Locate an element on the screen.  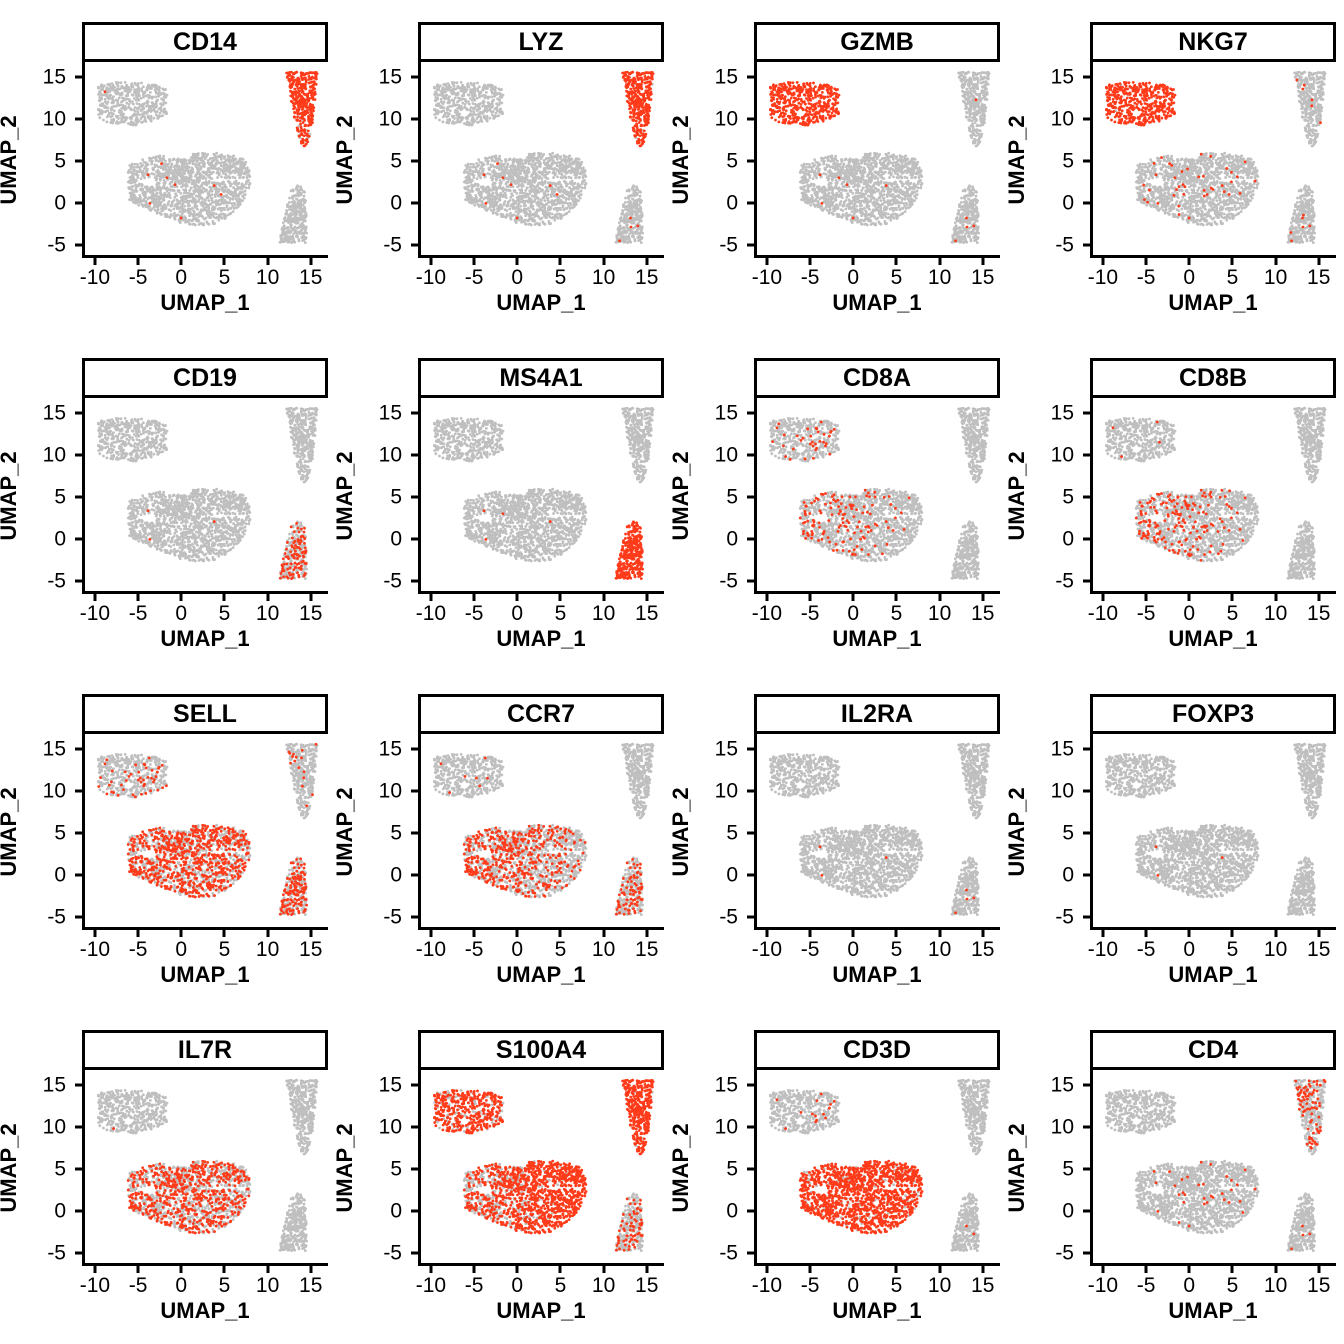
panel-title-strip: SELL is located at coordinates (205, 714).